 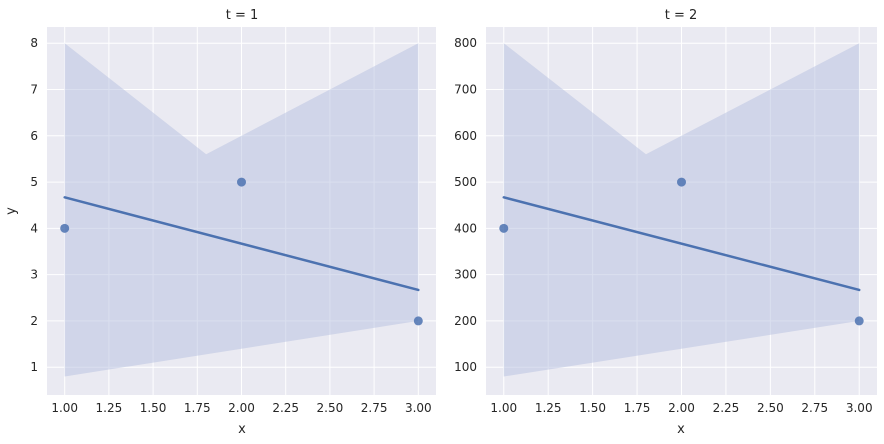 What do you see at coordinates (465, 136) in the screenshot?
I see `y-tick-label: 600` at bounding box center [465, 136].